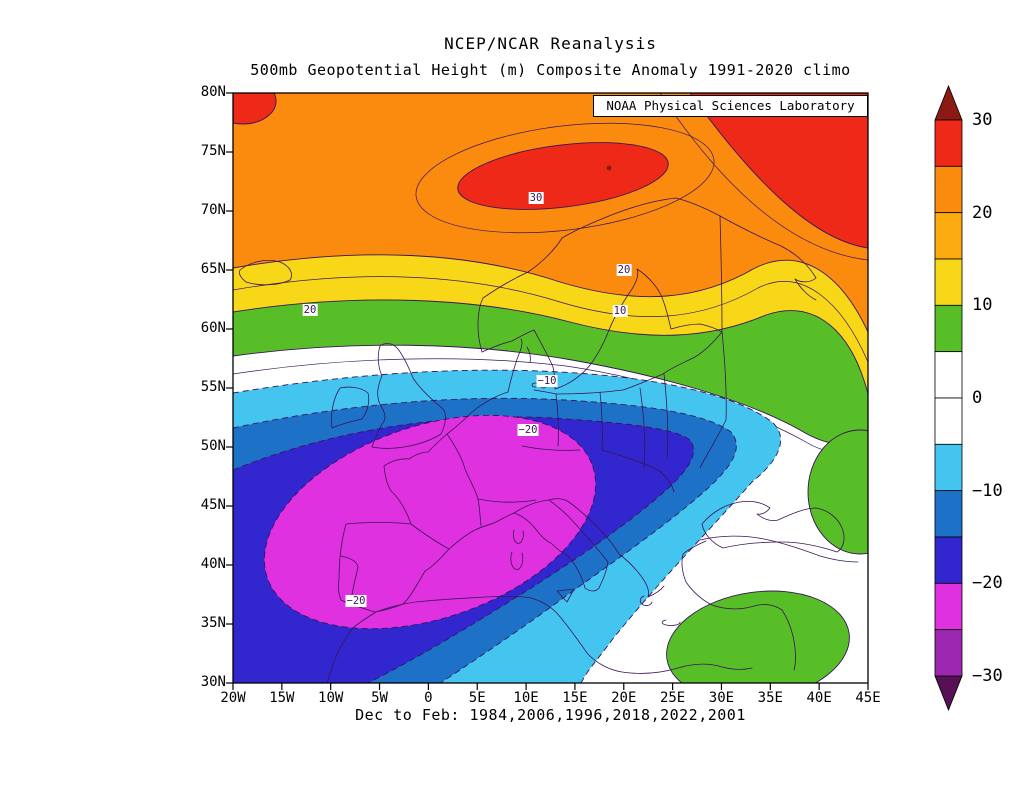 Image resolution: width=1033 pixels, height=800 pixels. I want to click on band-red-northeast, so click(779, 170).